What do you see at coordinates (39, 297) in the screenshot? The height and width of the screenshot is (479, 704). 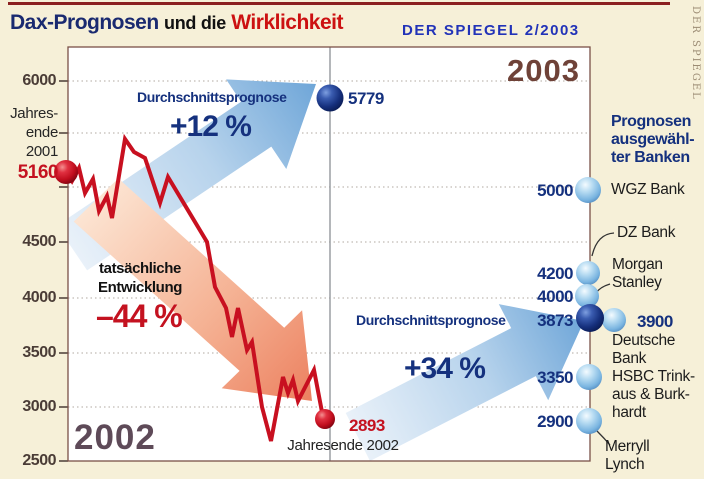 I see `y-tick-4000: 4000` at bounding box center [39, 297].